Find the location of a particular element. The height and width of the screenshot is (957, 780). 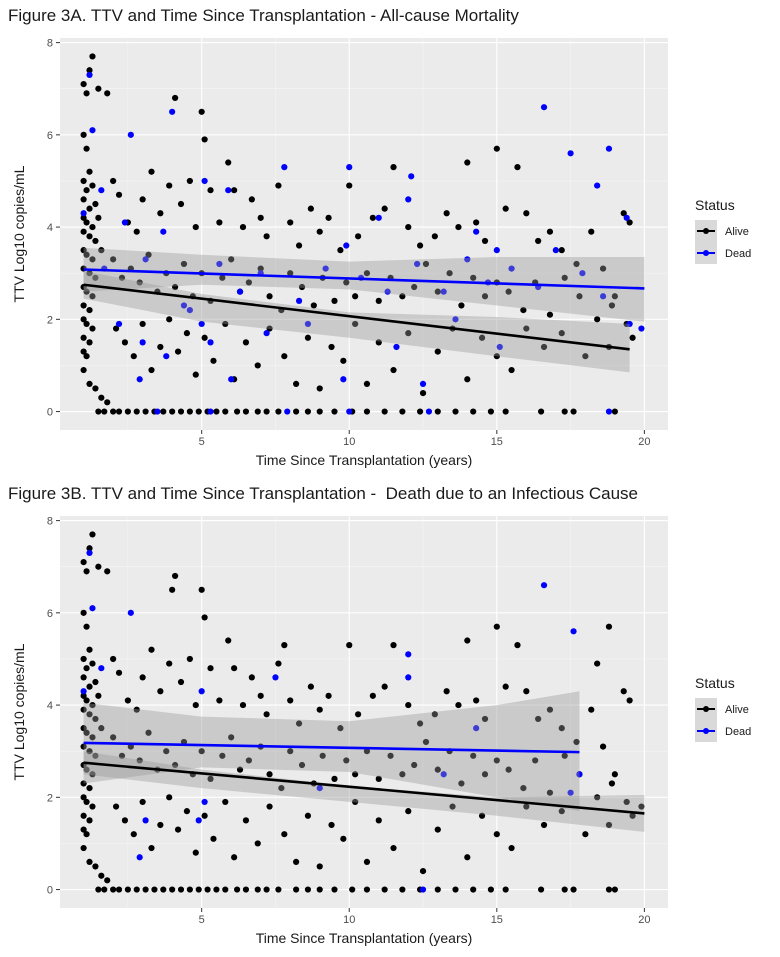

ci-band-dead is located at coordinates (364, 284).